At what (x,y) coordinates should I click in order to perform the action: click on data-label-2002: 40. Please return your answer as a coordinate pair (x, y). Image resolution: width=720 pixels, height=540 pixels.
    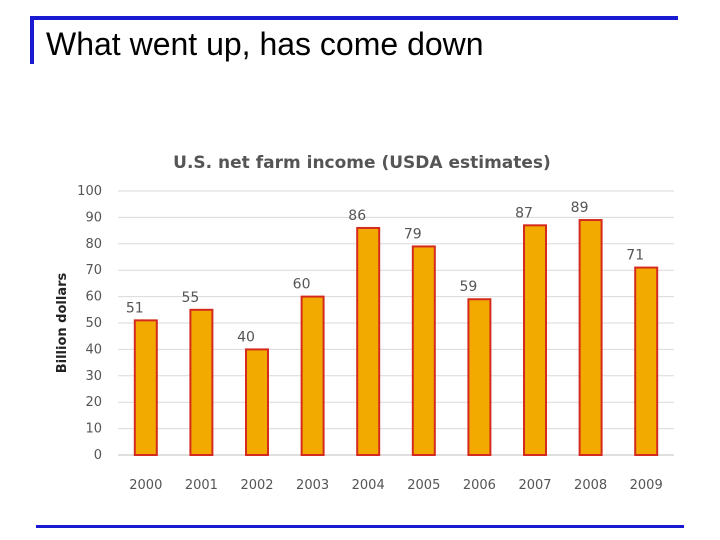
    Looking at the image, I should click on (246, 337).